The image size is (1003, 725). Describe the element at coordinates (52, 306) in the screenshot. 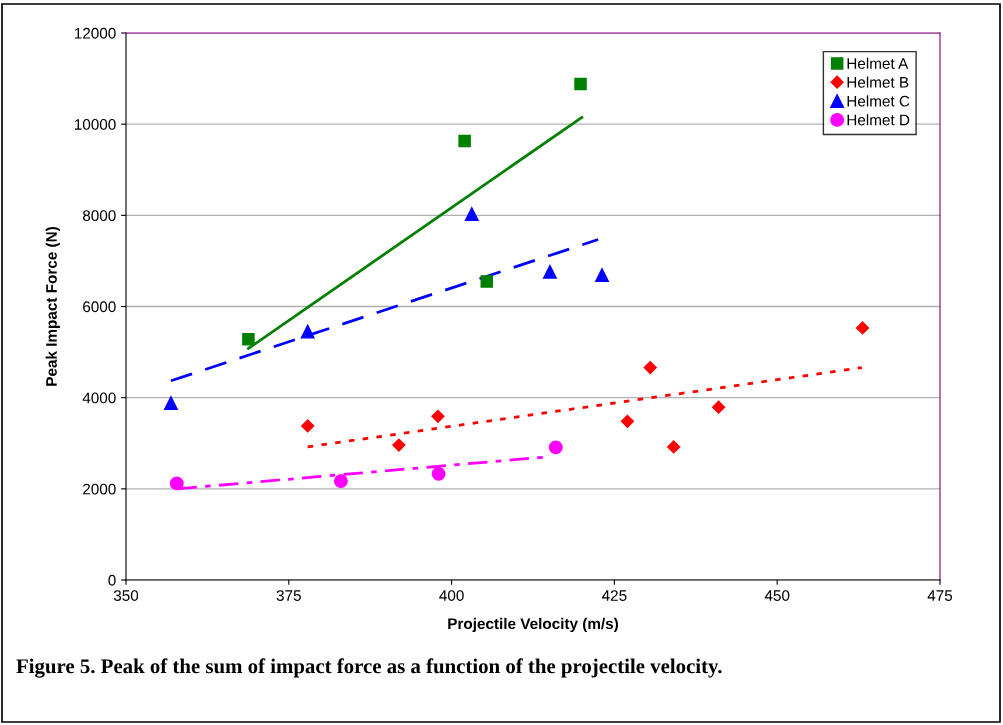

I see `y-axis-title: Peak Impact Force (N)` at that location.